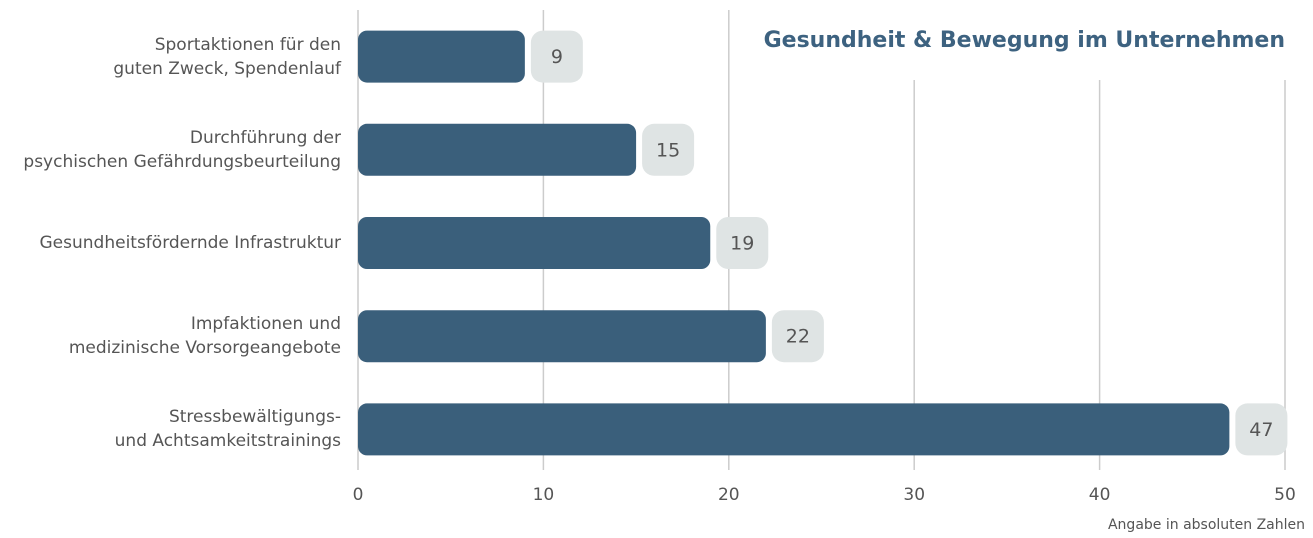 The height and width of the screenshot is (538, 1313). I want to click on chart-title: Gesundheit & Bewegung im Unternehmen, so click(1024, 40).